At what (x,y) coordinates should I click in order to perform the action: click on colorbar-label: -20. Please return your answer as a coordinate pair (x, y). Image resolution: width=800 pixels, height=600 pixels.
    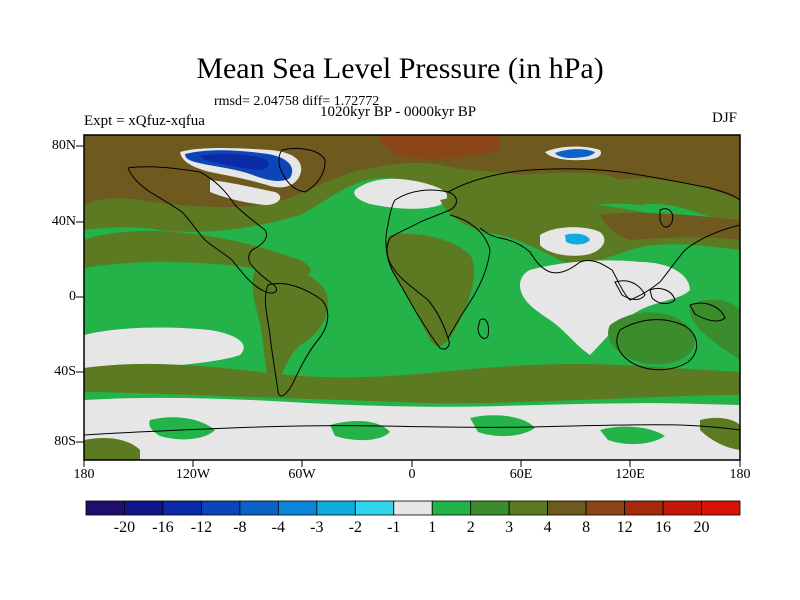
    Looking at the image, I should click on (124, 527).